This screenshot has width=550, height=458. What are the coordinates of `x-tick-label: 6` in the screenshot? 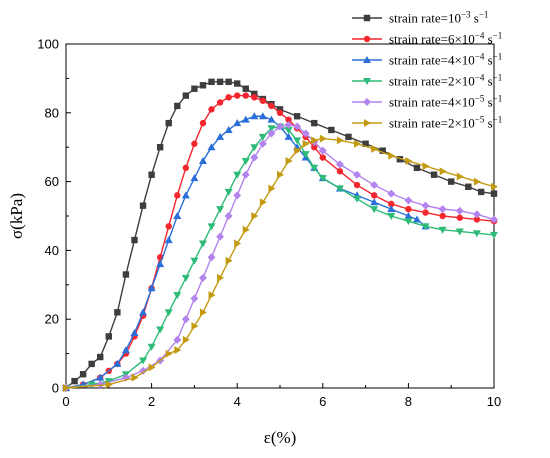 It's located at (322, 401).